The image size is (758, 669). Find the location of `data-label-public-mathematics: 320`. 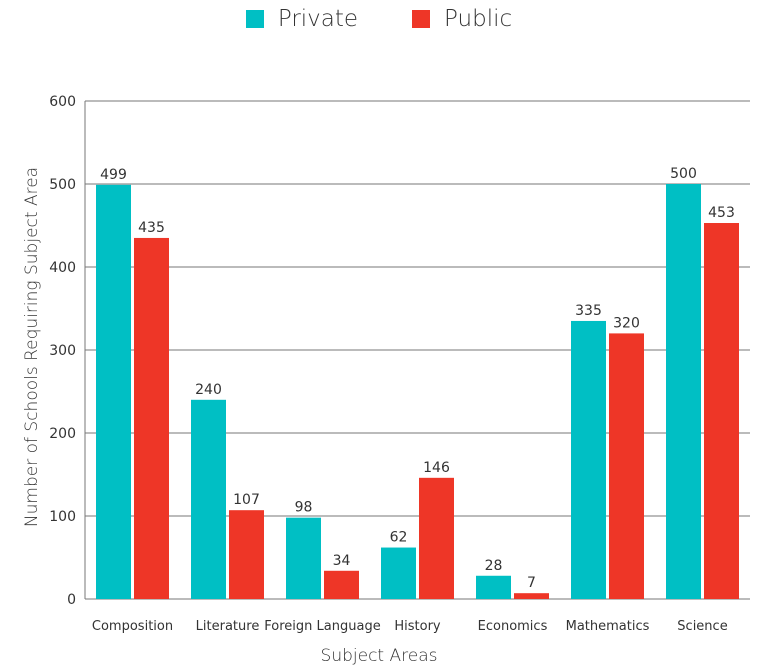

data-label-public-mathematics: 320 is located at coordinates (626, 323).